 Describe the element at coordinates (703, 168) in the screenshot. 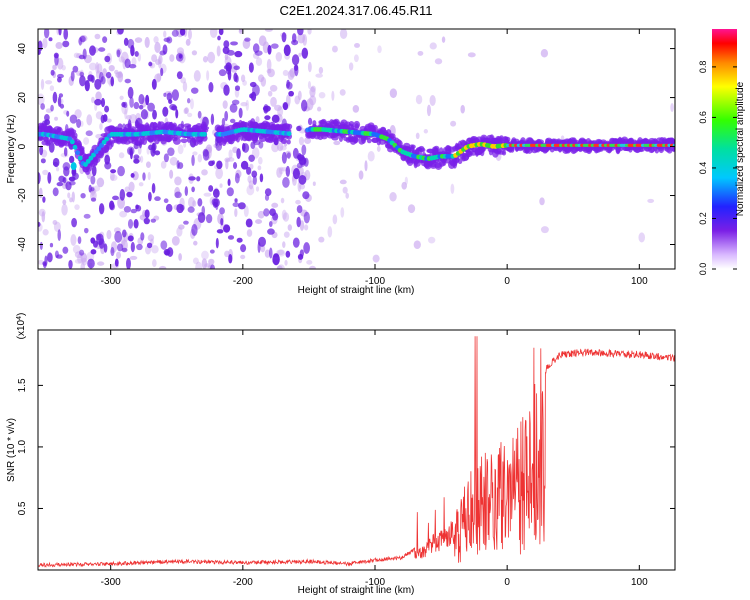

I see `colorbar-tick-label: 0.4` at that location.